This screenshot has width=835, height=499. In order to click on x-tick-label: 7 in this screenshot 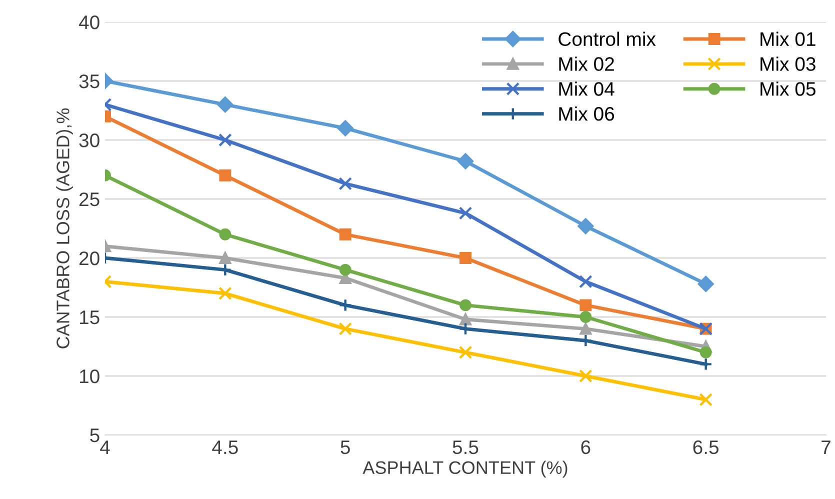, I will do `click(826, 447)`.